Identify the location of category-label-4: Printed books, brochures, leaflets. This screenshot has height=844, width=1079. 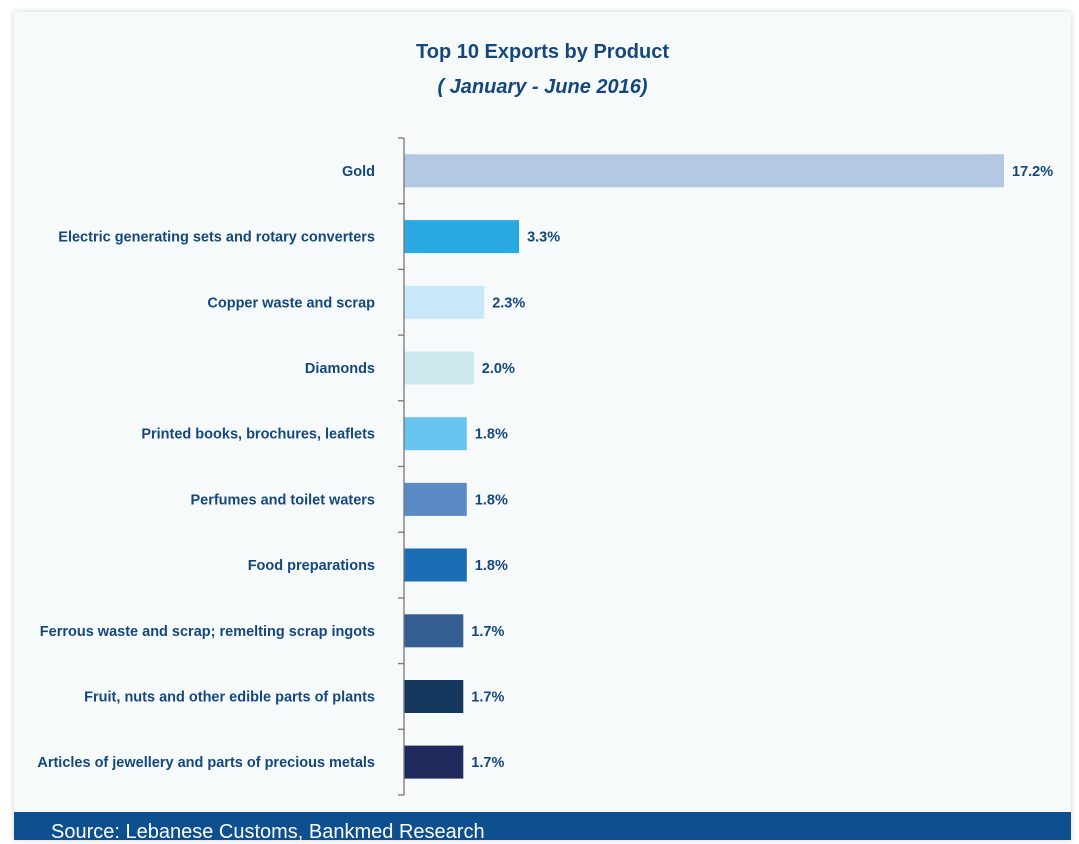
(258, 435).